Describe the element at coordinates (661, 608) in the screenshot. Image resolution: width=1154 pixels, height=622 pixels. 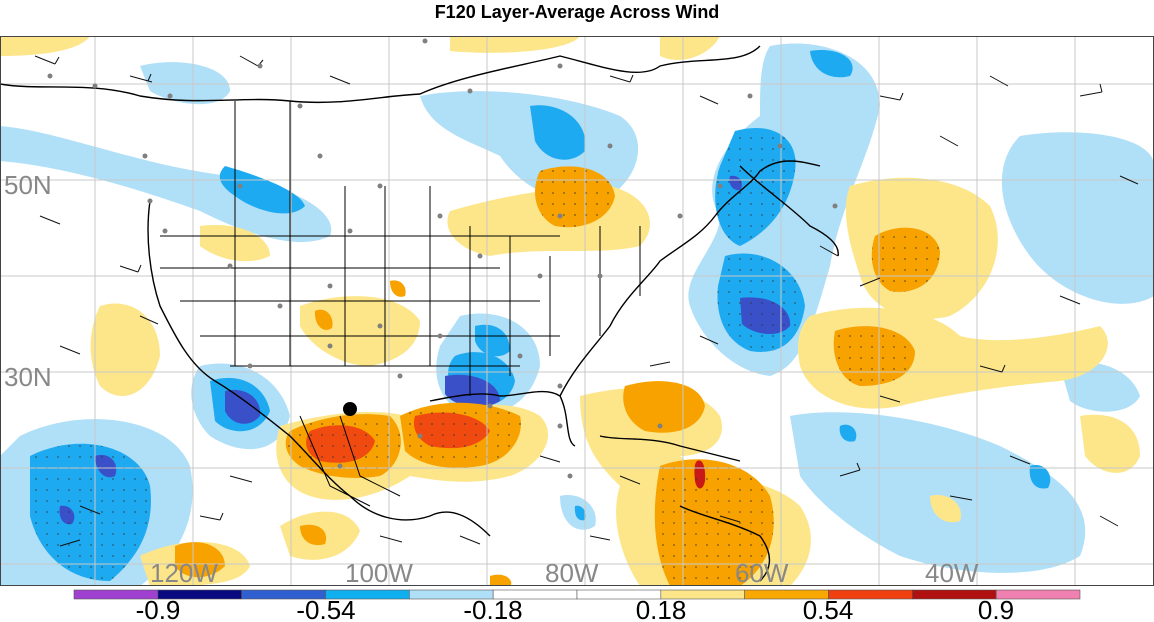
I see `colorbar-tick-0.18: 0.18` at that location.